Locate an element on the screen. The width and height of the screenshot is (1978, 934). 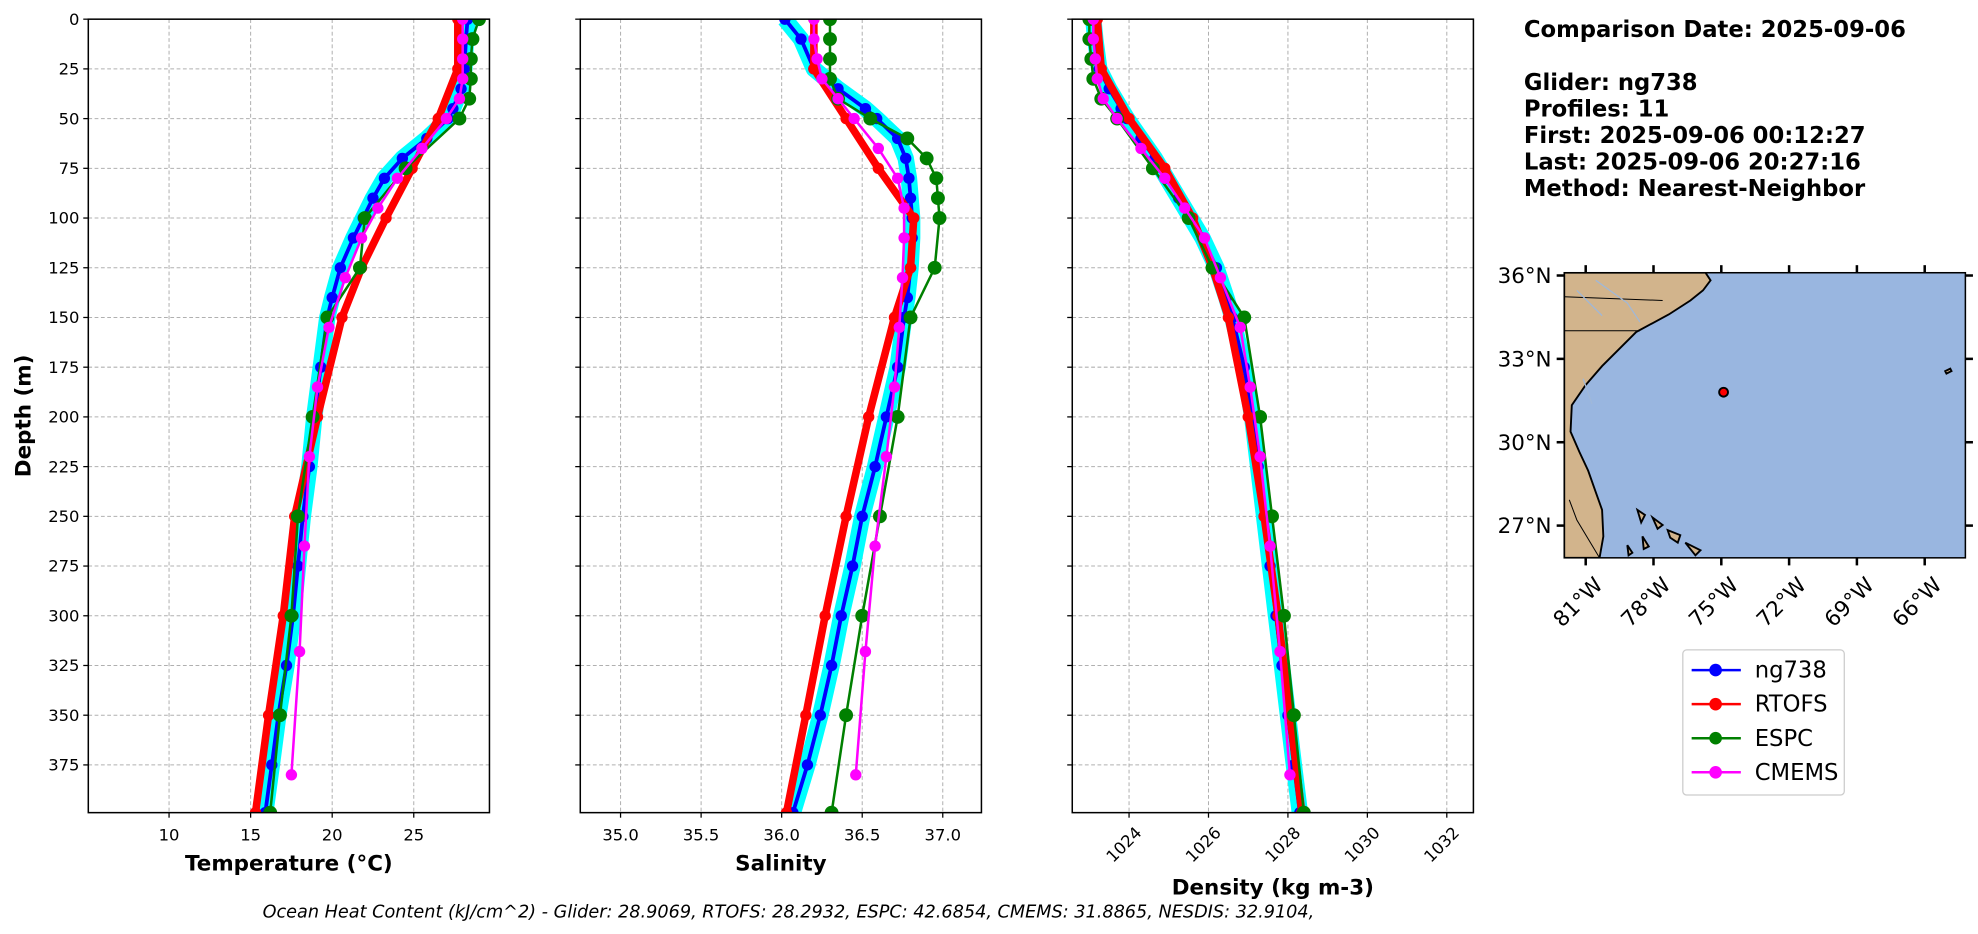
y-tick-label: 25 is located at coordinates (69, 69).